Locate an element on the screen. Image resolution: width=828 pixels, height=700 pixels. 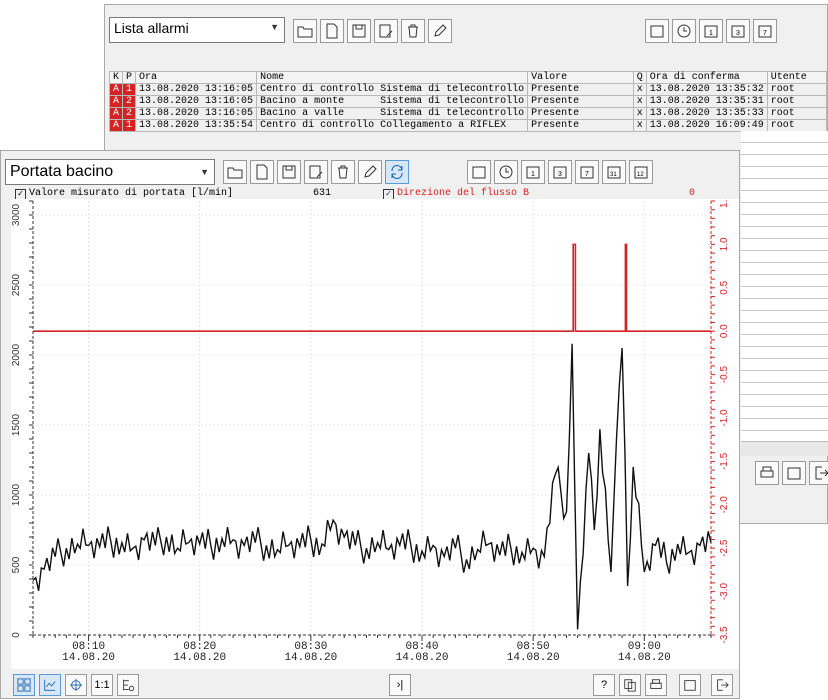
help-button: ? is located at coordinates (604, 685).